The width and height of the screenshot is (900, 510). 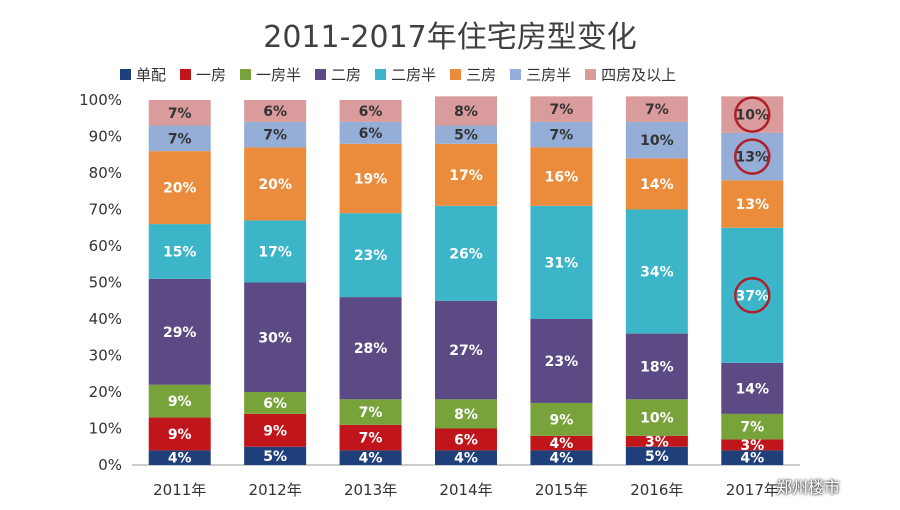 I want to click on y-tick-label: 30%, so click(x=105, y=356).